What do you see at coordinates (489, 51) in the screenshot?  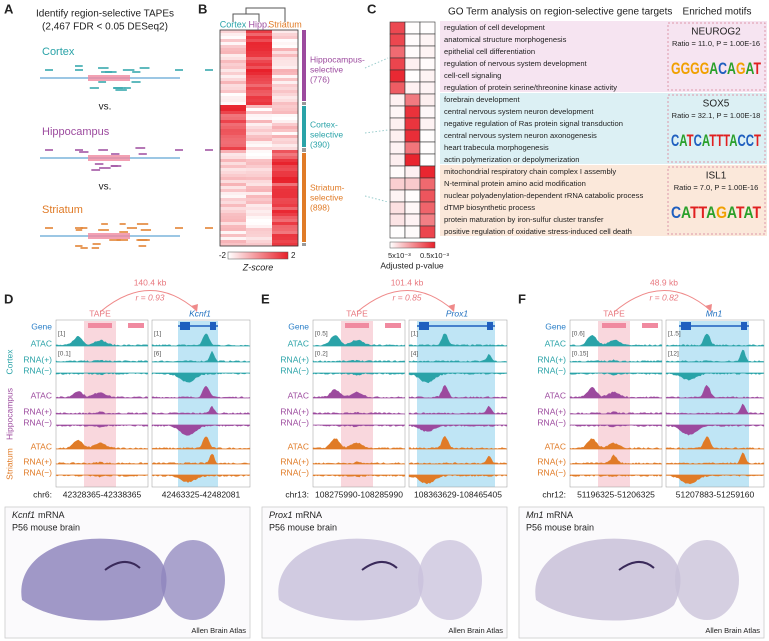 I see `go-term: epithelial cell differentiation` at bounding box center [489, 51].